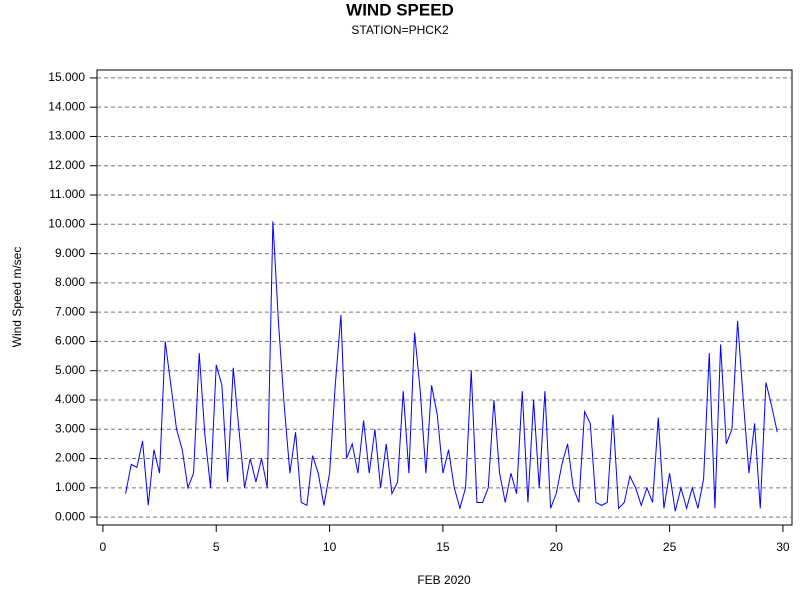 Image resolution: width=800 pixels, height=600 pixels. What do you see at coordinates (70, 458) in the screenshot?
I see `y-tick-label: 2.000` at bounding box center [70, 458].